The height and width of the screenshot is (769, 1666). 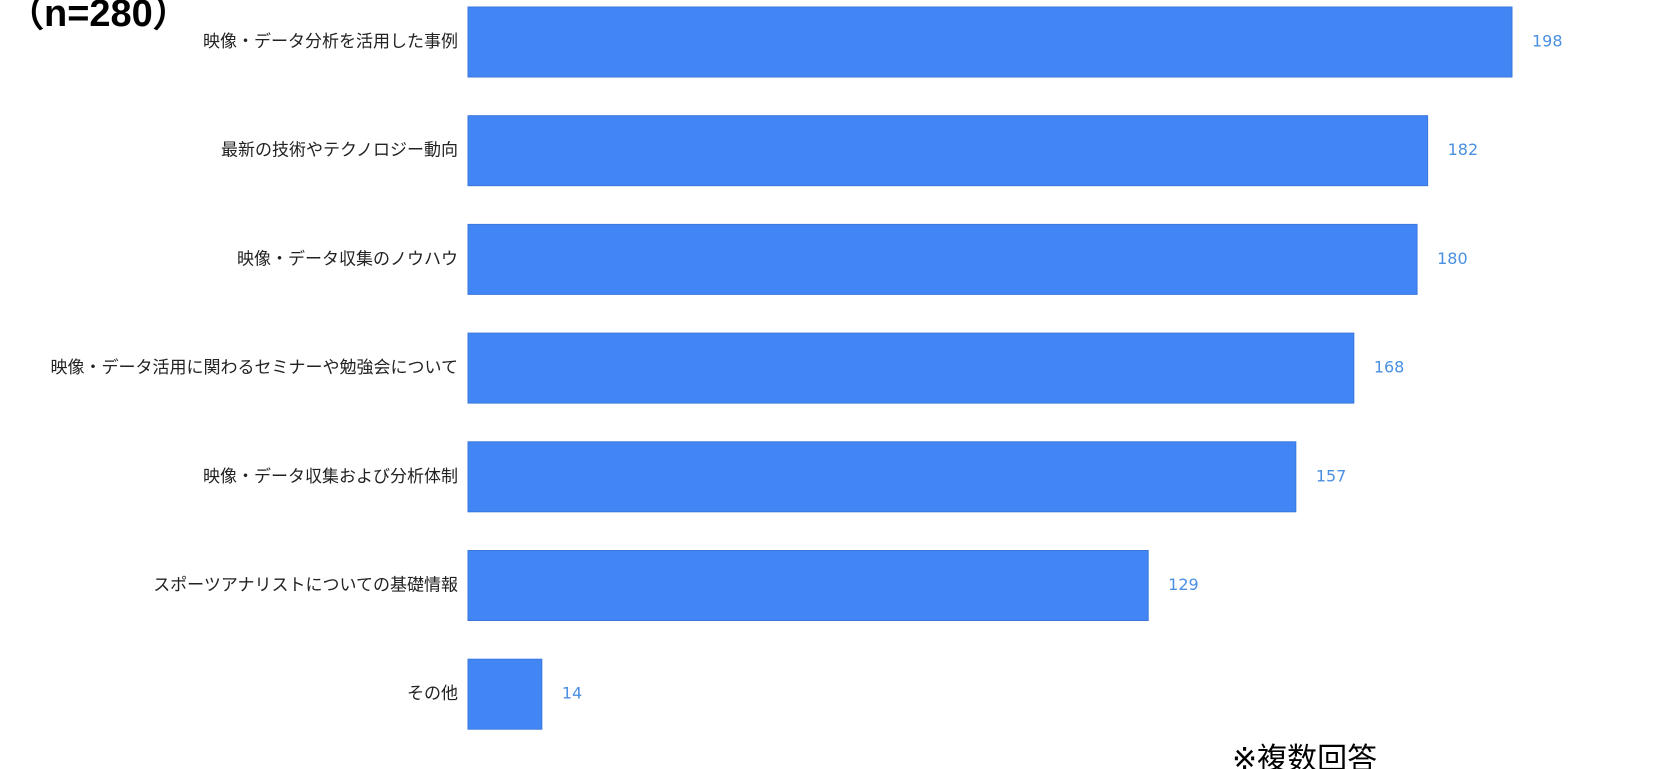 I want to click on chart-note: ※複数回答, so click(x=1304, y=755).